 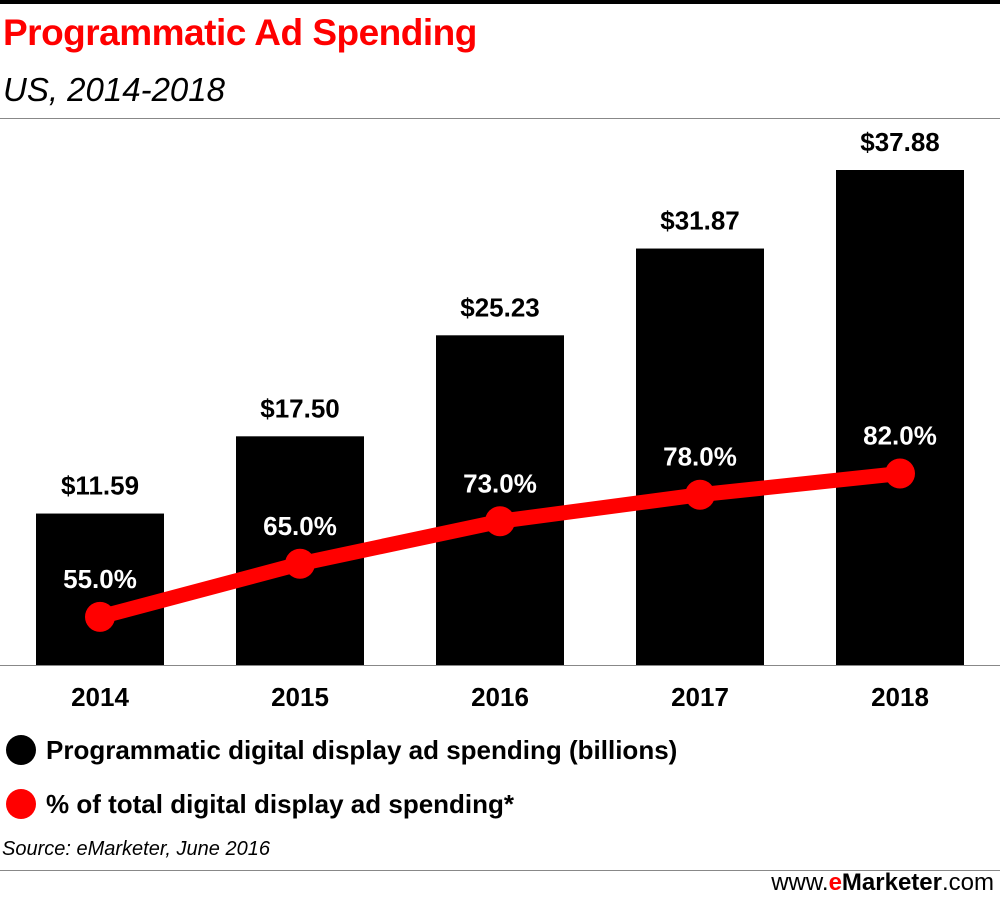 What do you see at coordinates (891, 882) in the screenshot?
I see `brand-name: Marketer` at bounding box center [891, 882].